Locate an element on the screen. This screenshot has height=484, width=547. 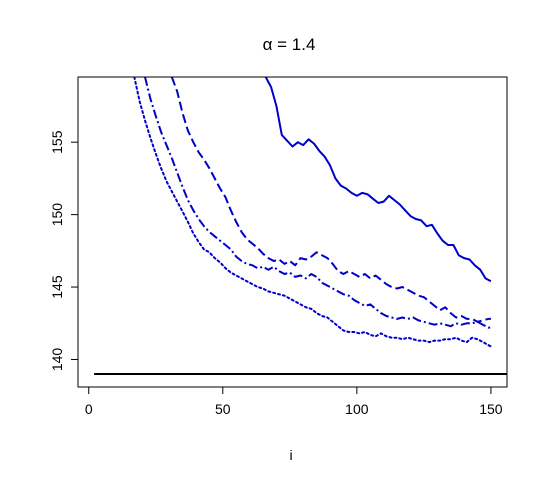
x-axis: 0 50 100 150 is located at coordinates (294, 401).